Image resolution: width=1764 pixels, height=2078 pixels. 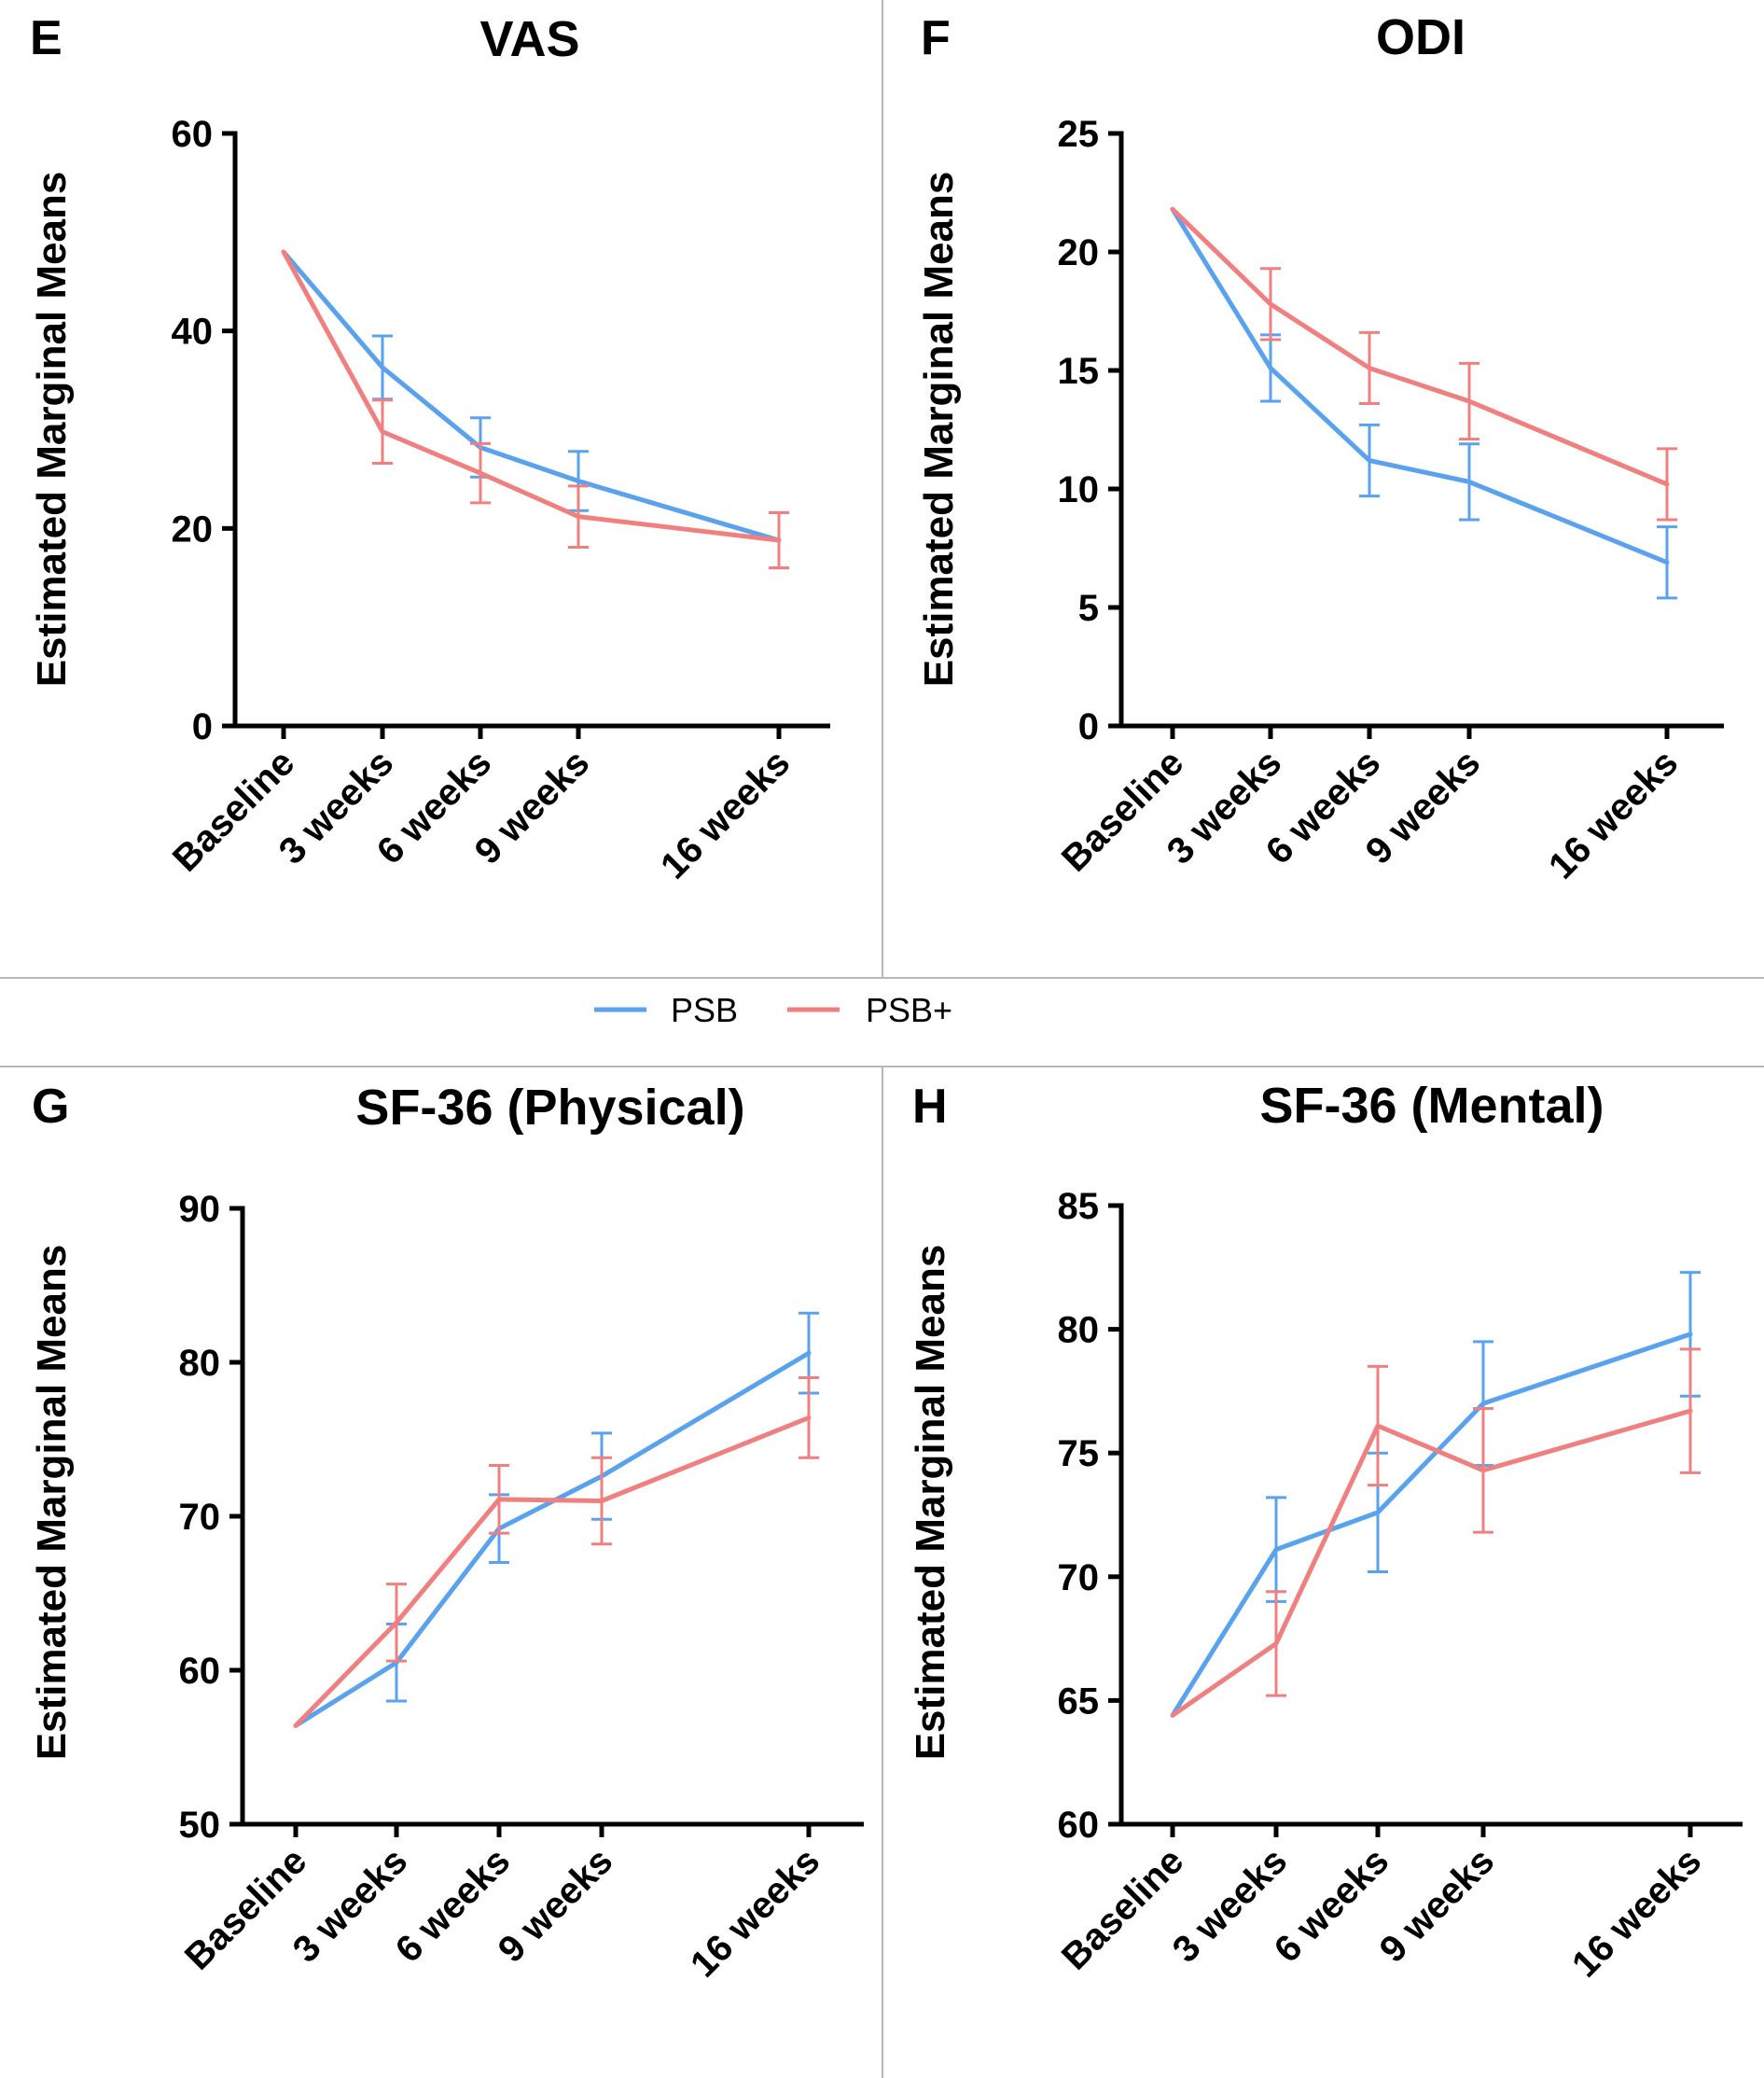 I want to click on chart-title: SF-36 (Mental), so click(x=1431, y=1106).